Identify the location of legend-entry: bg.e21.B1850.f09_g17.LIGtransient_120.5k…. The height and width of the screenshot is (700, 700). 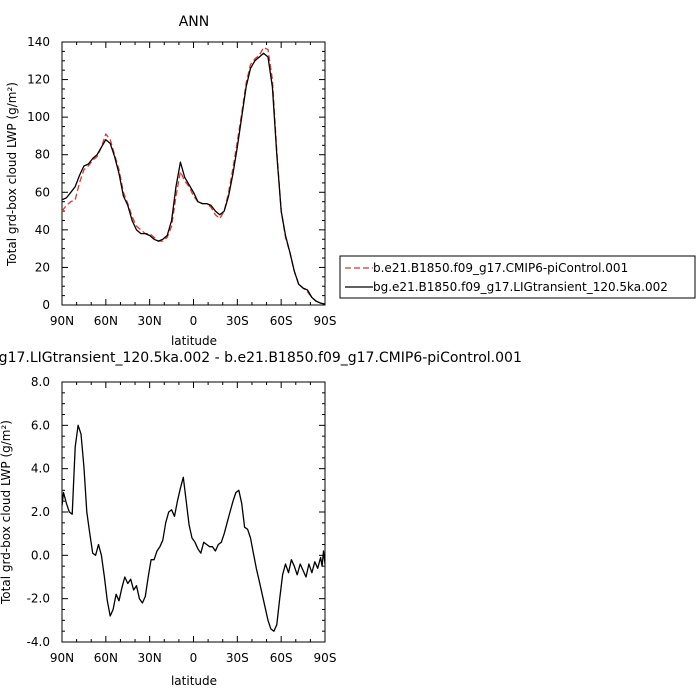
(520, 287).